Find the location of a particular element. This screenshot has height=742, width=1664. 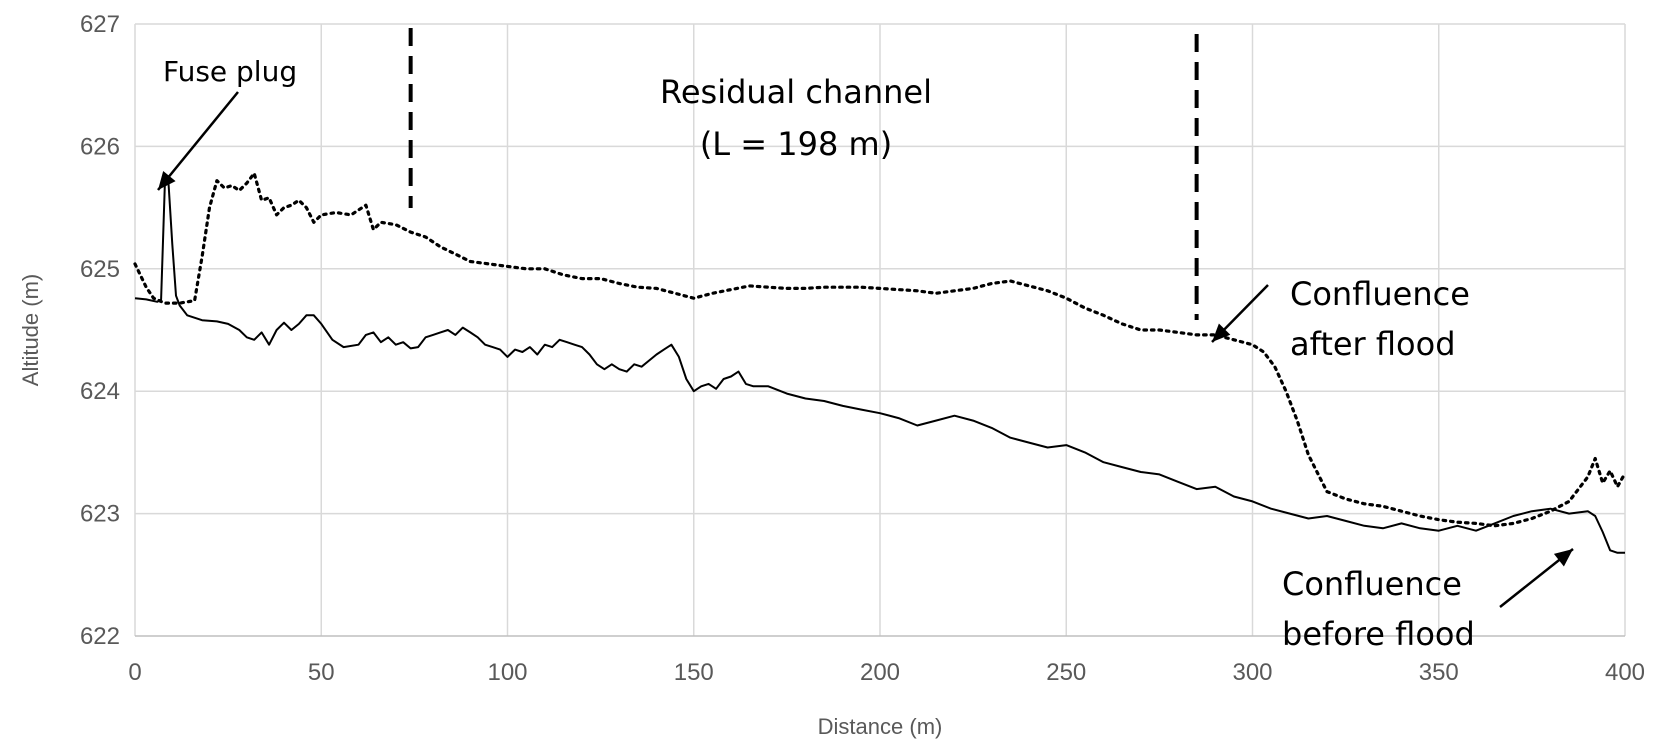

x-tick-label-100: 100 is located at coordinates (507, 672).